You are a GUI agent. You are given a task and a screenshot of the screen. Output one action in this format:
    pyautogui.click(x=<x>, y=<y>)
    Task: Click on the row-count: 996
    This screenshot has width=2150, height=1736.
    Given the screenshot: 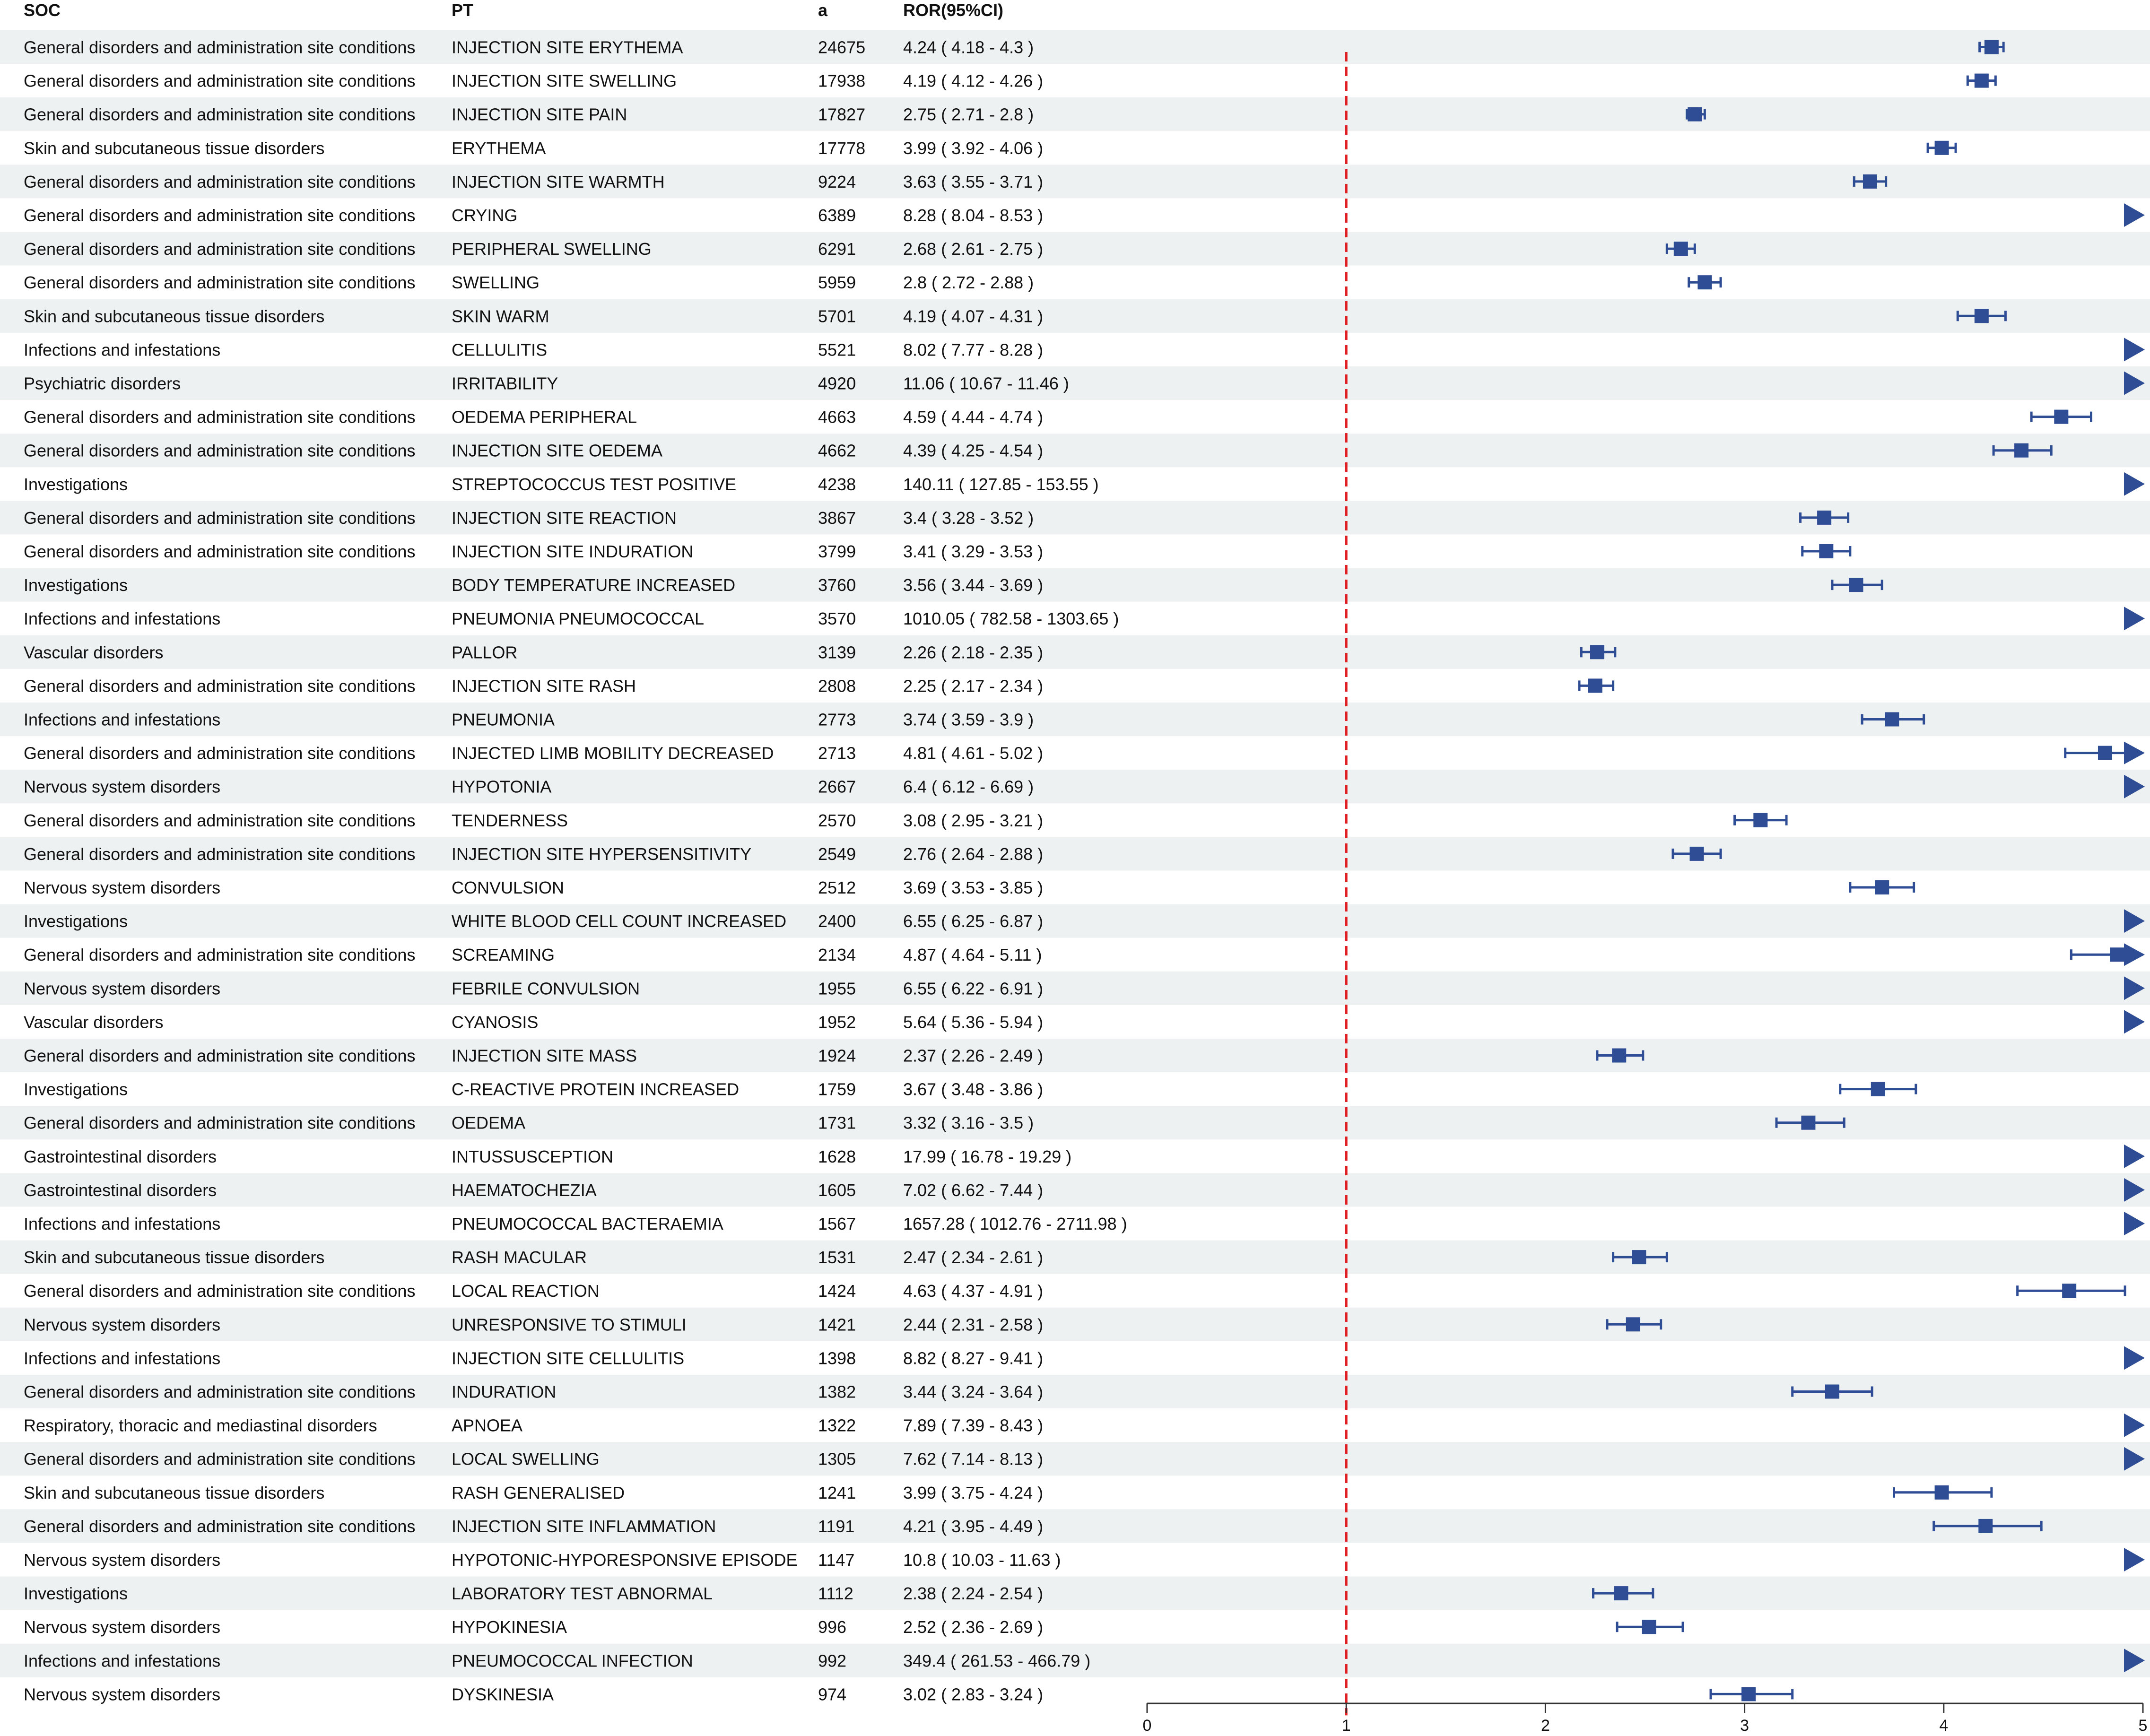 What is the action you would take?
    pyautogui.click(x=832, y=1627)
    